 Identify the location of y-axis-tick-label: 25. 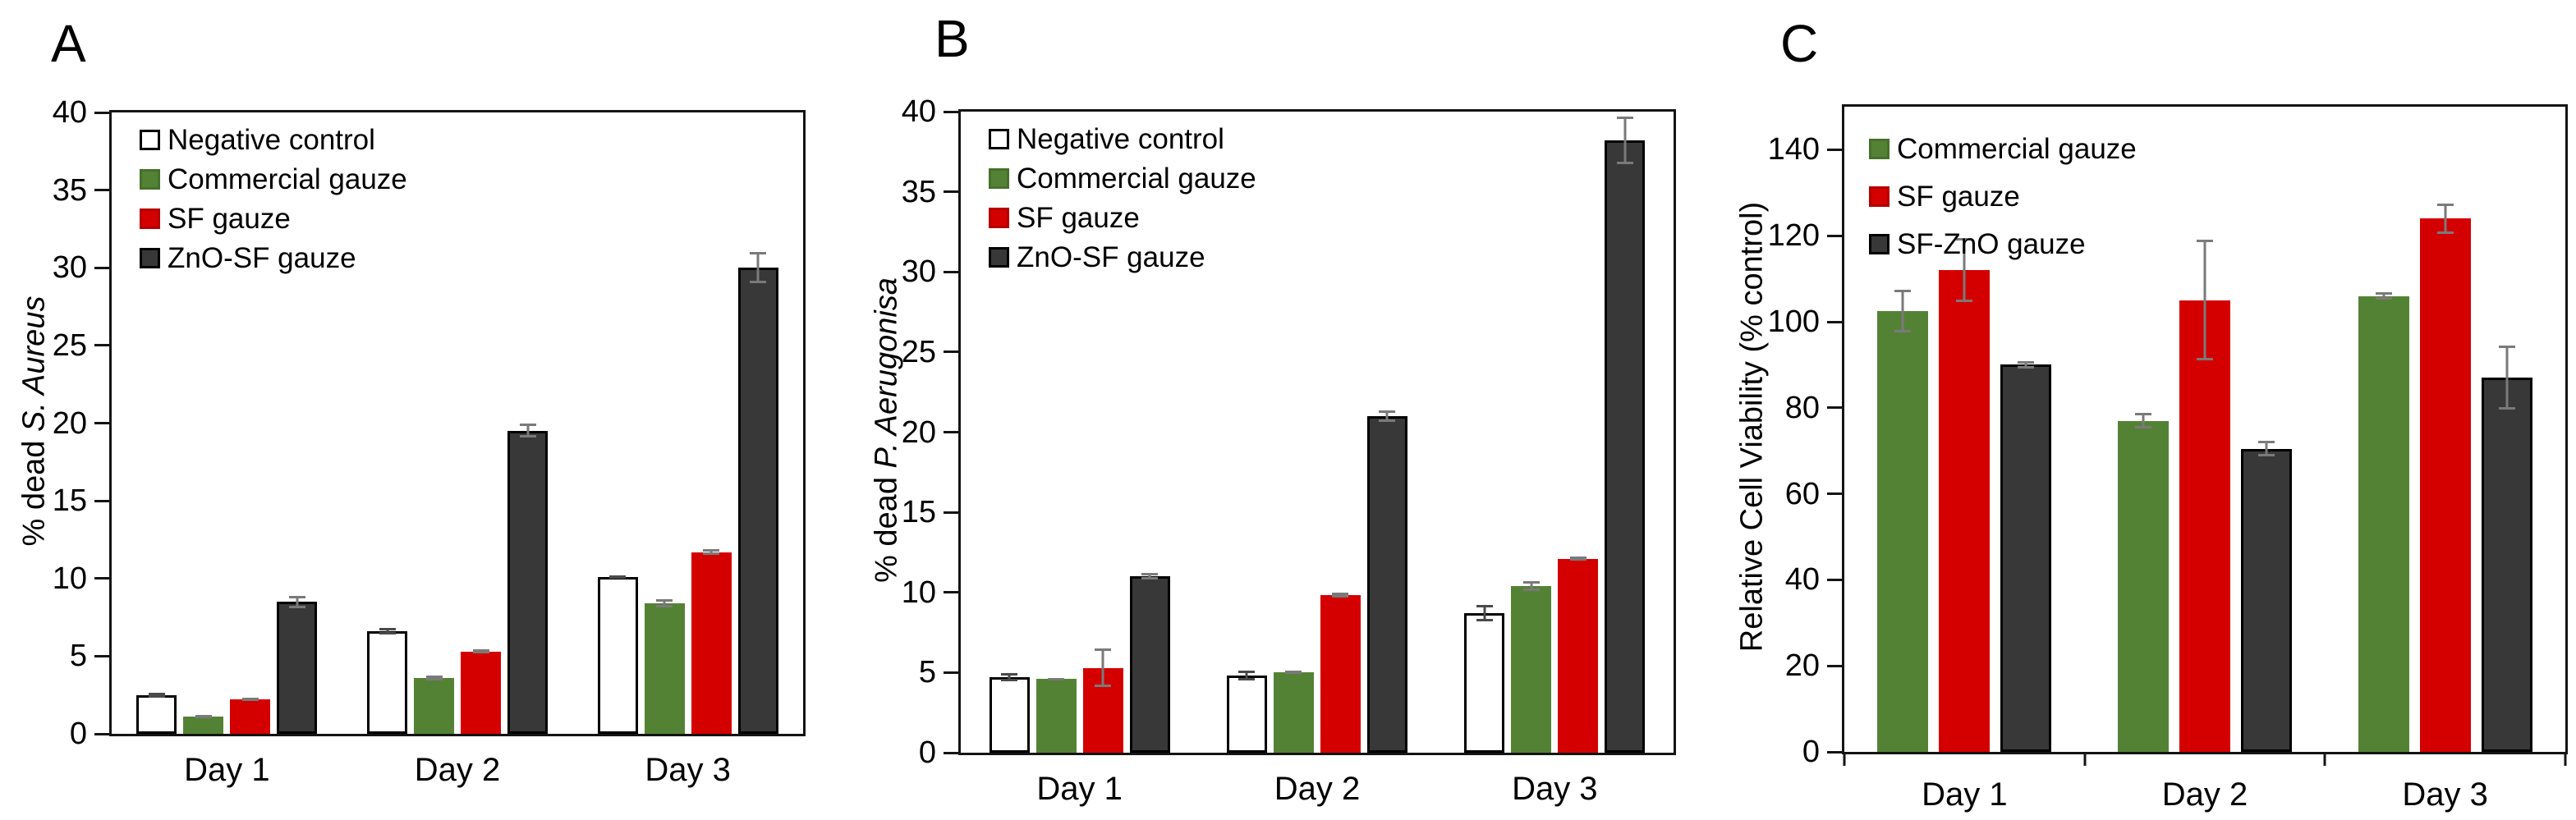
(69, 346).